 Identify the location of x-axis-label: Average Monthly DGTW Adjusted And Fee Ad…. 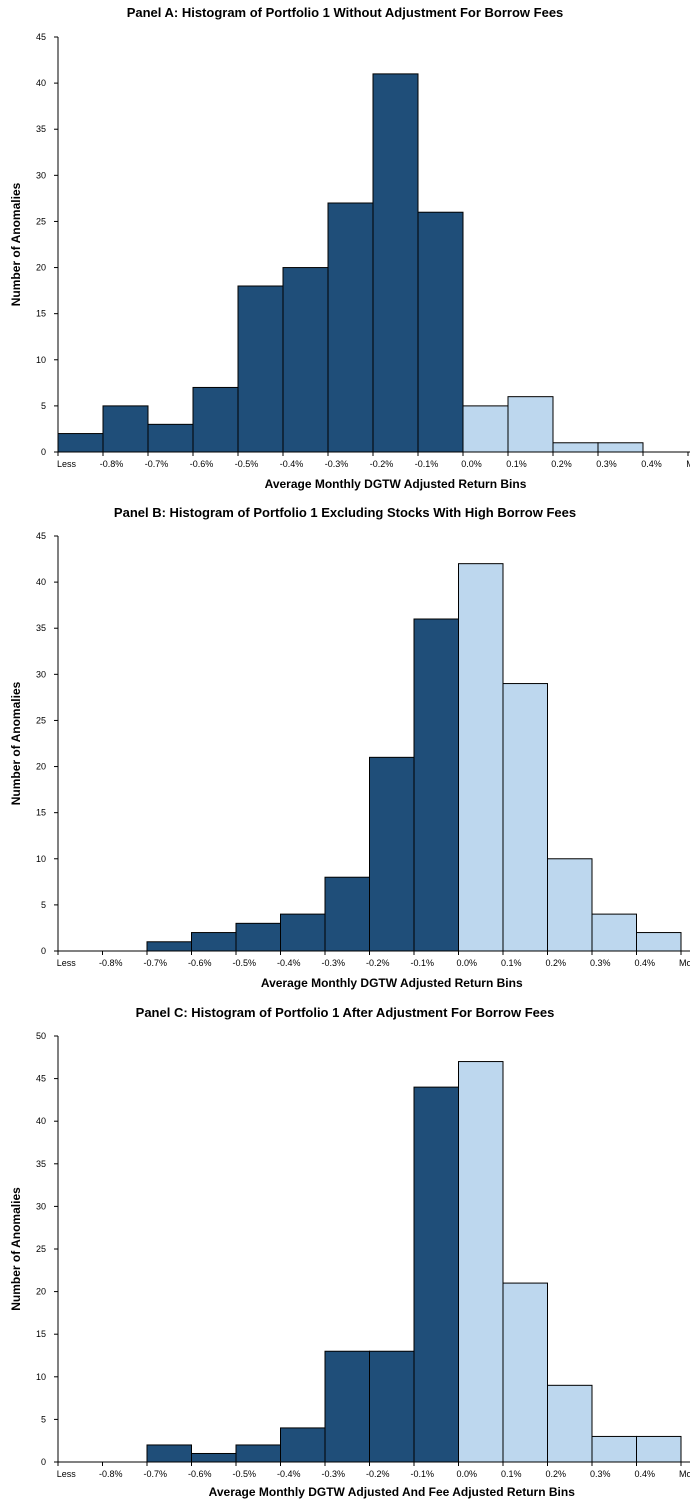
(392, 1492).